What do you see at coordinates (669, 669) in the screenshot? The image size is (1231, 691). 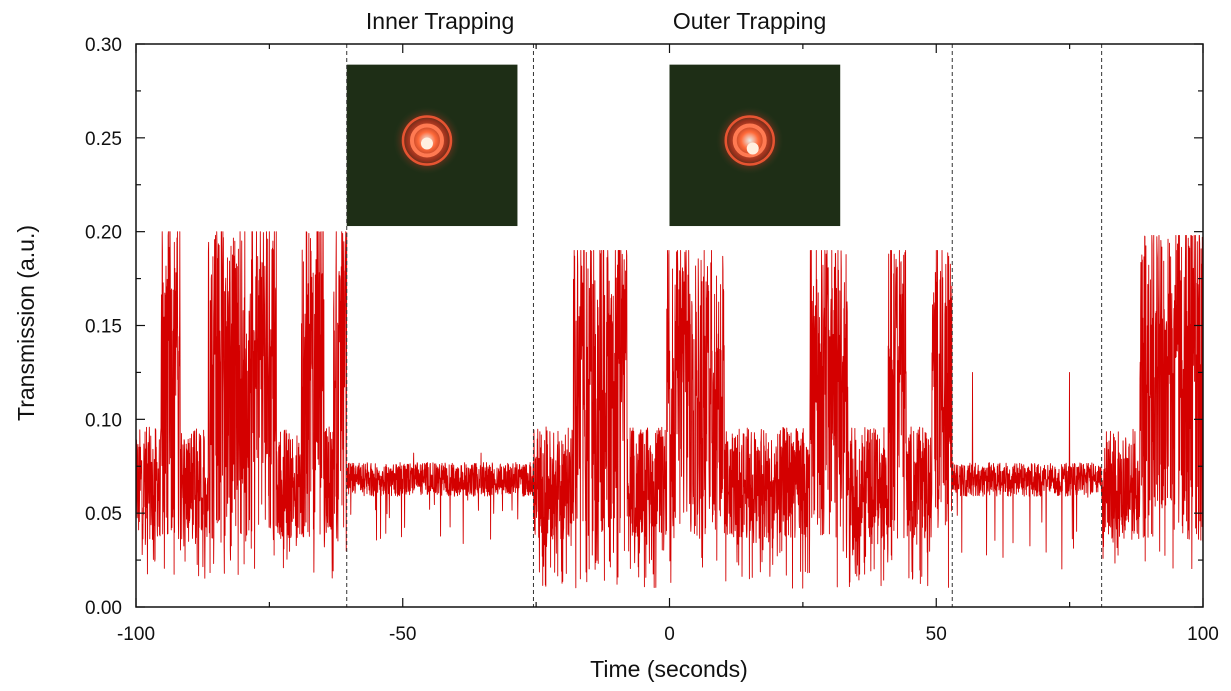 I see `x-axis-title: Time (seconds)` at bounding box center [669, 669].